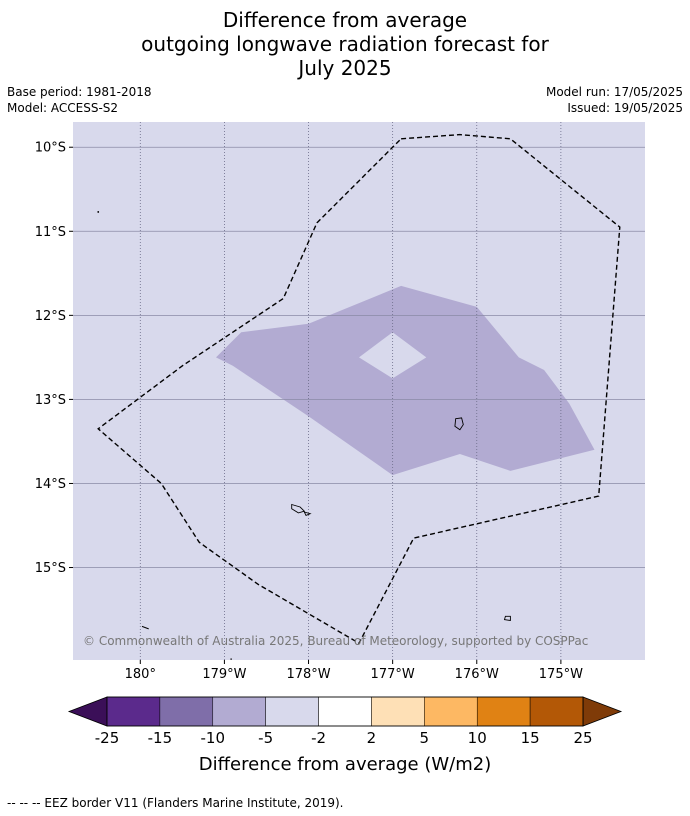 The image size is (690, 816). I want to click on colorbar-frame, so click(345, 711).